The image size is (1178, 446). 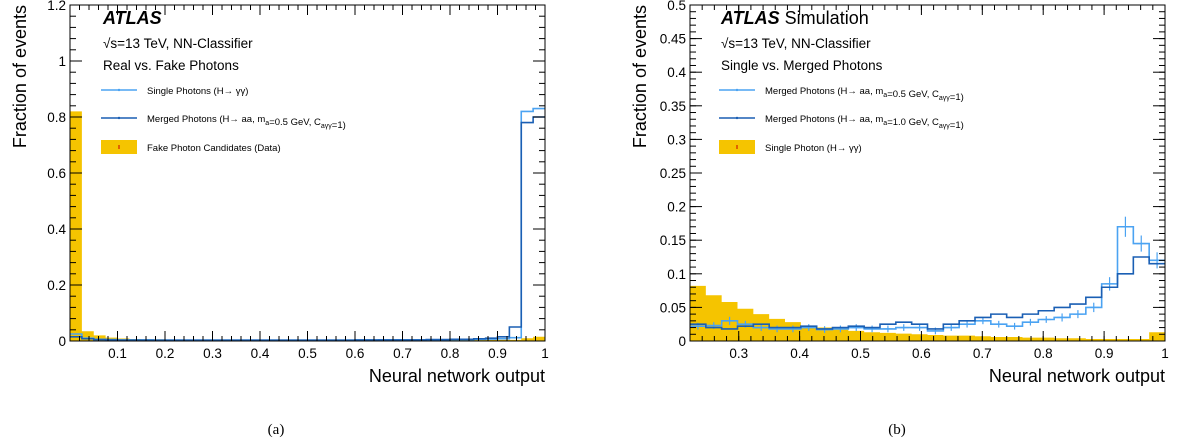 I want to click on plot-area, so click(x=927, y=278).